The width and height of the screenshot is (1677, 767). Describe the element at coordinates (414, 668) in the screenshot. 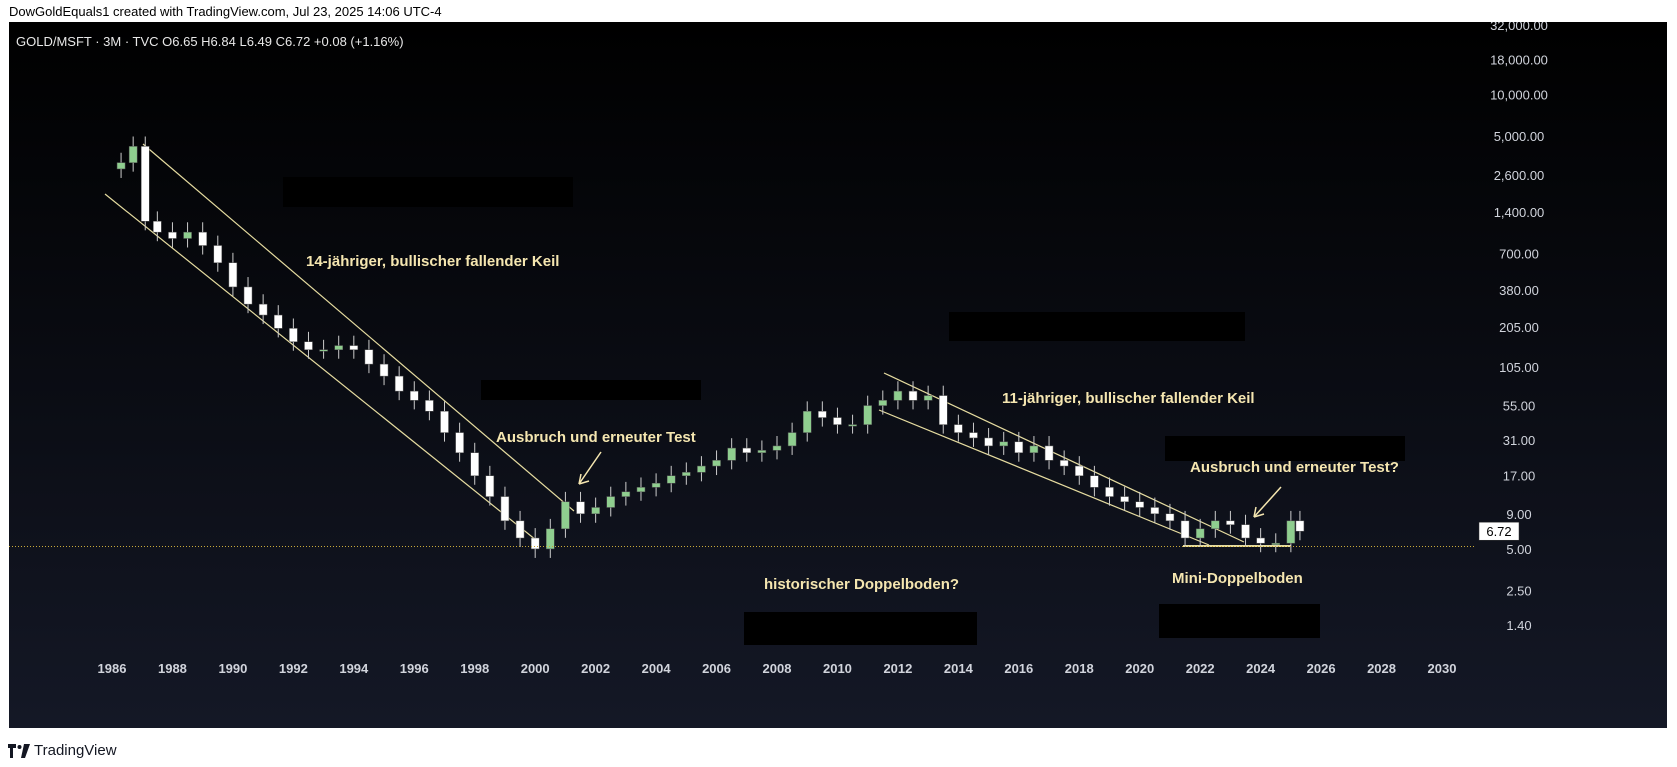

I see `time-tick-label: 1996` at that location.